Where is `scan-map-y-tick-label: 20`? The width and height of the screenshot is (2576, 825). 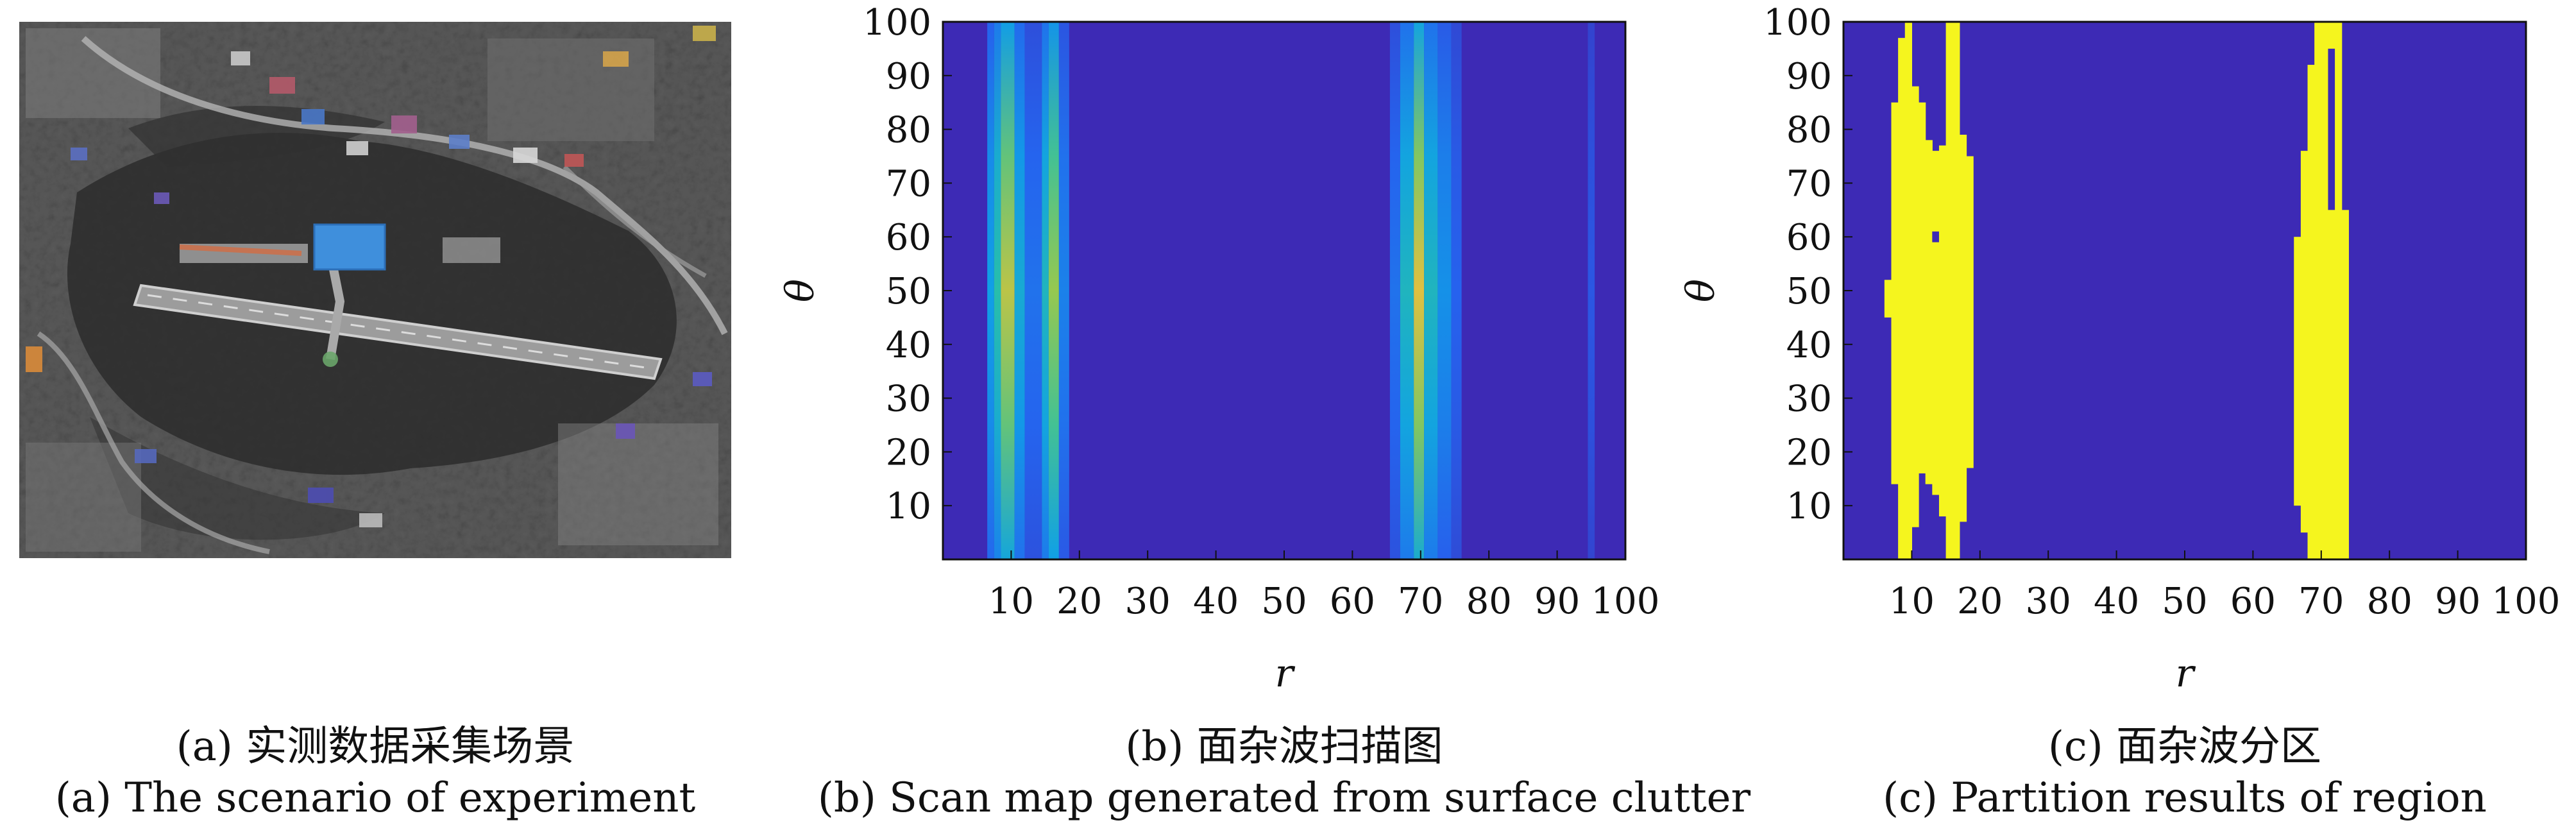 scan-map-y-tick-label: 20 is located at coordinates (908, 453).